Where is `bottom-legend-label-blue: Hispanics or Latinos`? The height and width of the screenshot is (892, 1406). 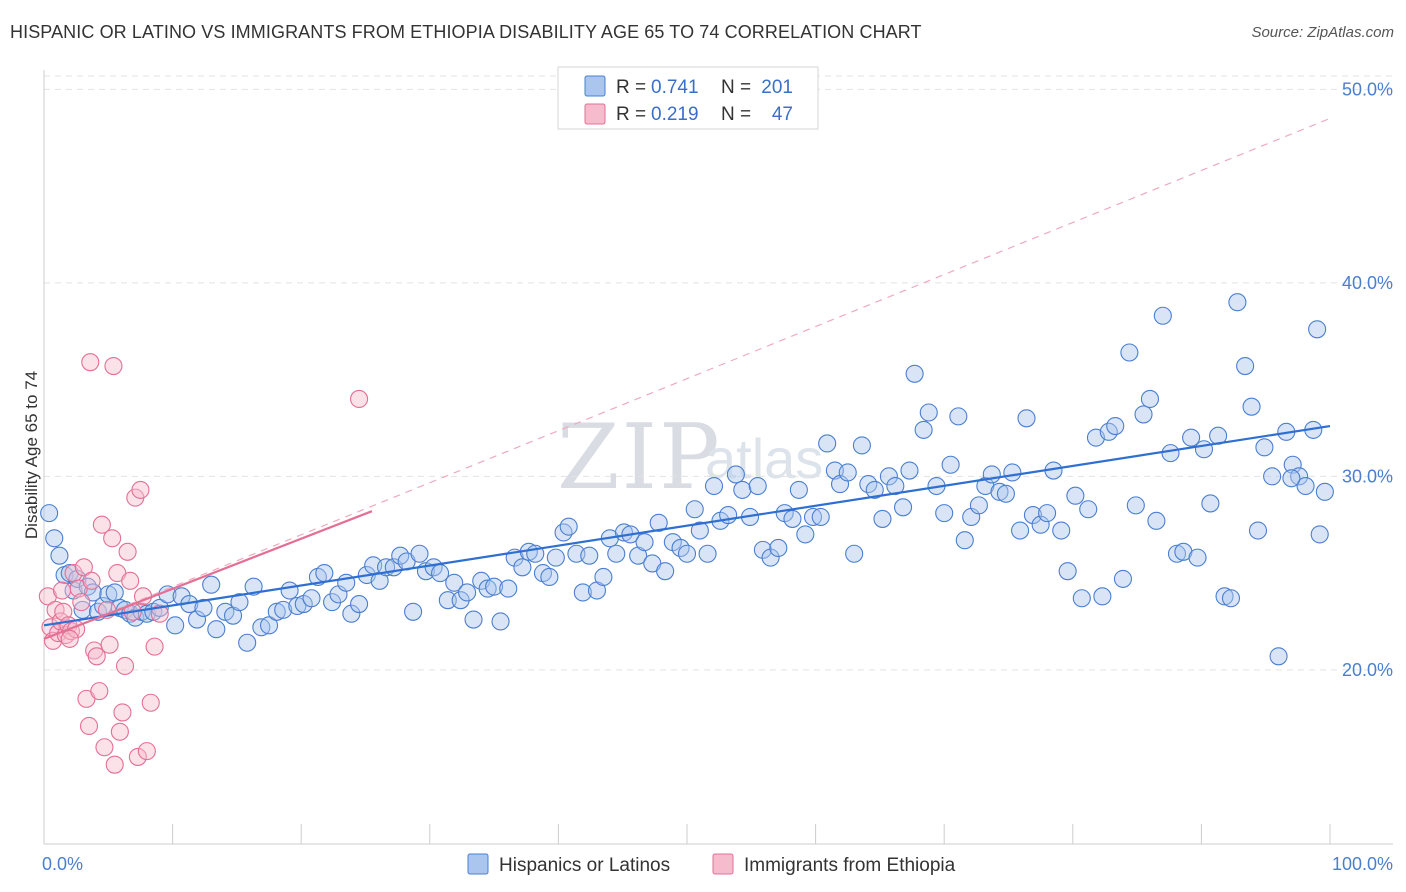 bottom-legend-label-blue: Hispanics or Latinos is located at coordinates (584, 865).